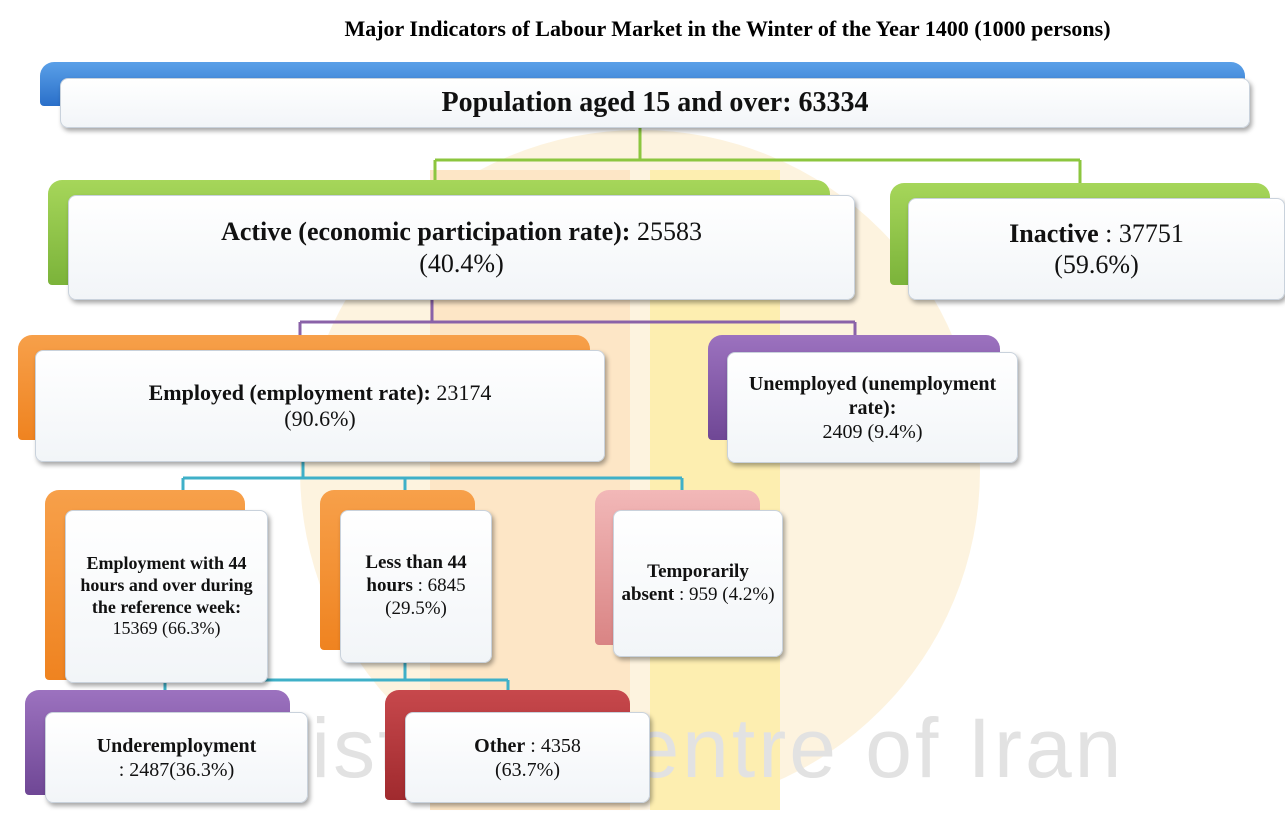 The image size is (1285, 823). I want to click on node-text: Underemployment: 2487(36.3%), so click(177, 758).